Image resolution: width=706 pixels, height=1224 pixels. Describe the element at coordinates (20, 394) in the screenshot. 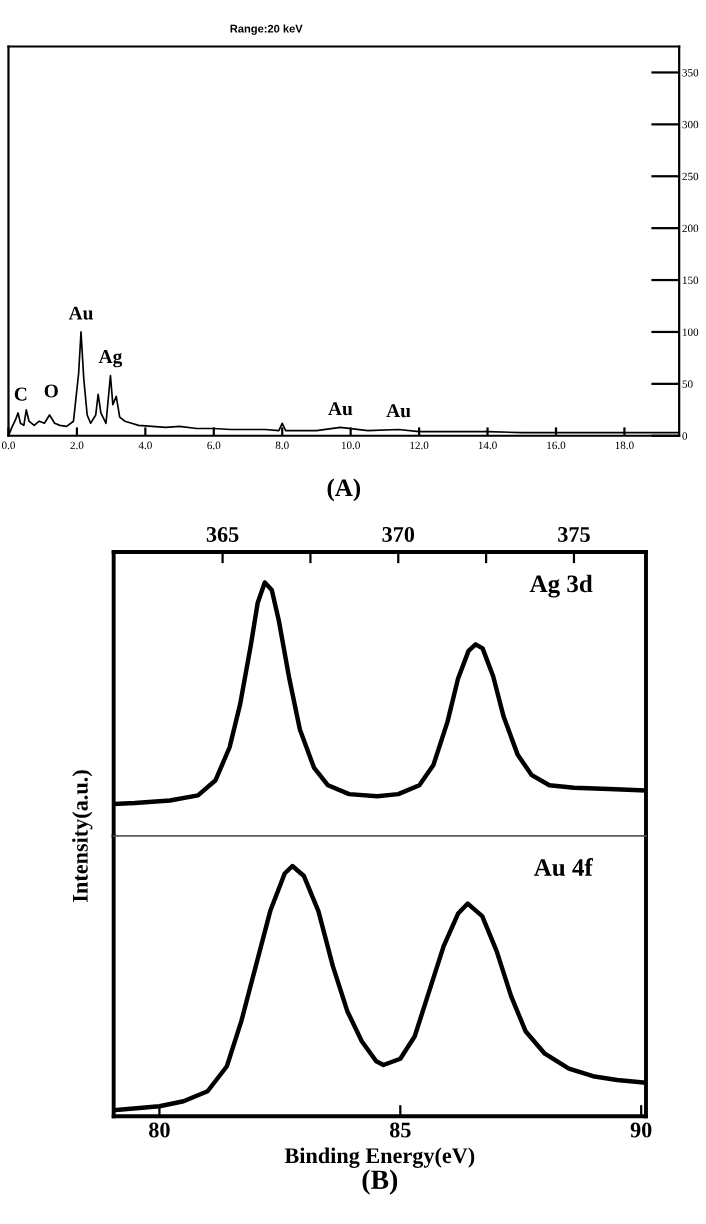

I see `annotation: C` at that location.